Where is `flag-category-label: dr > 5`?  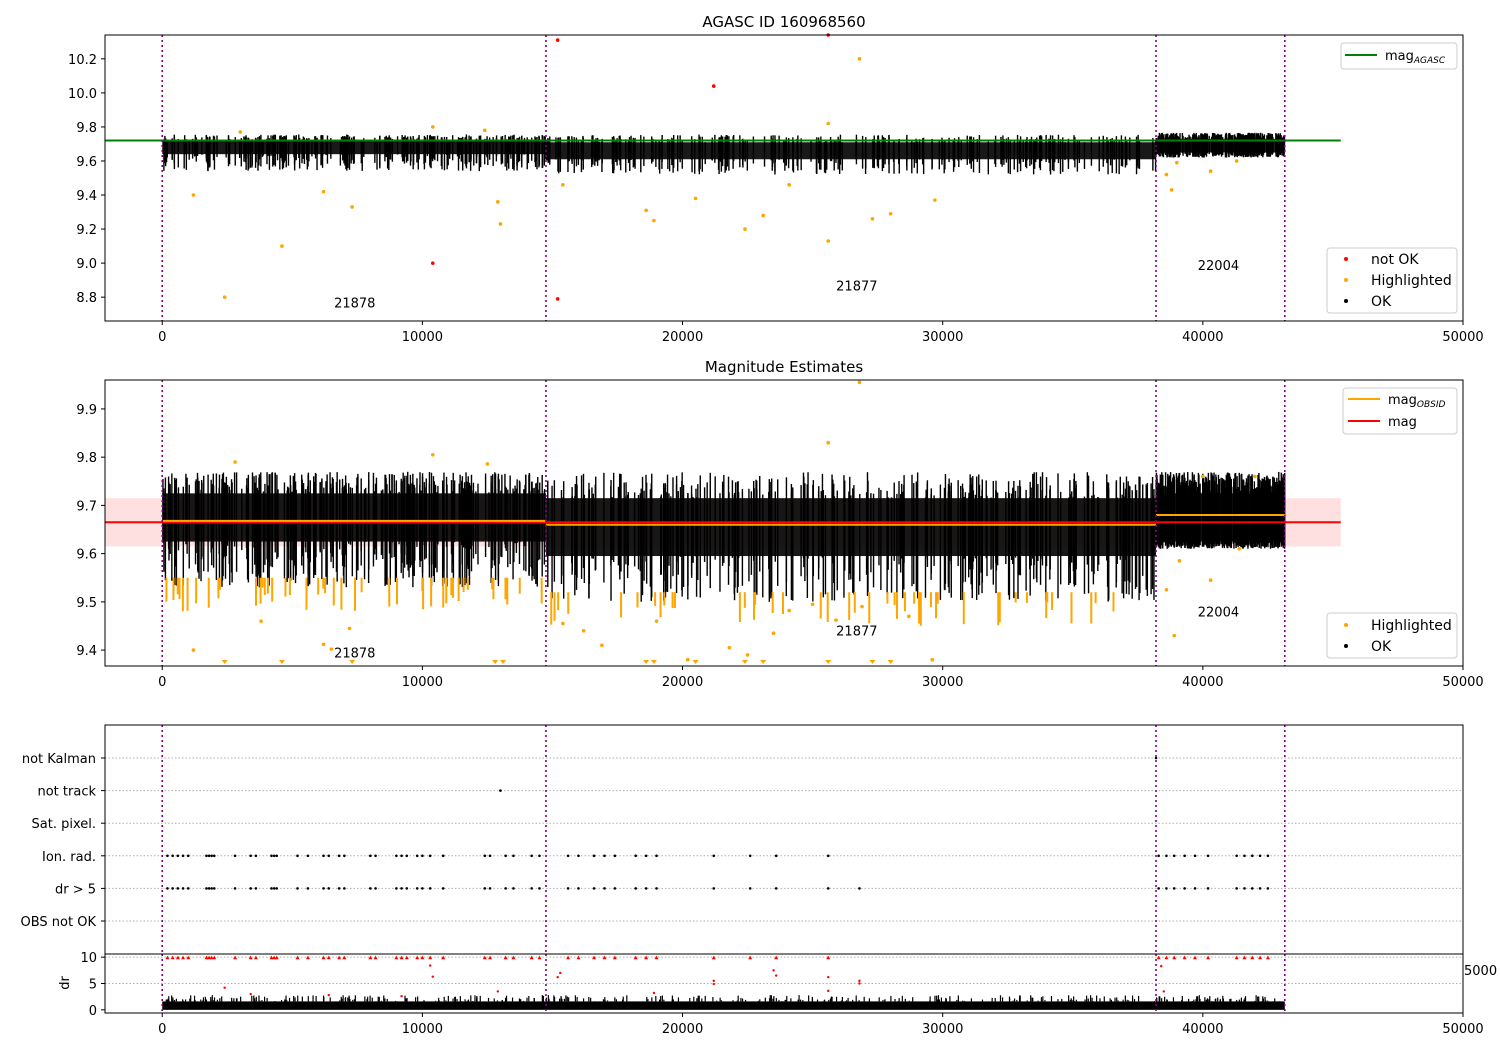 flag-category-label: dr > 5 is located at coordinates (75, 889).